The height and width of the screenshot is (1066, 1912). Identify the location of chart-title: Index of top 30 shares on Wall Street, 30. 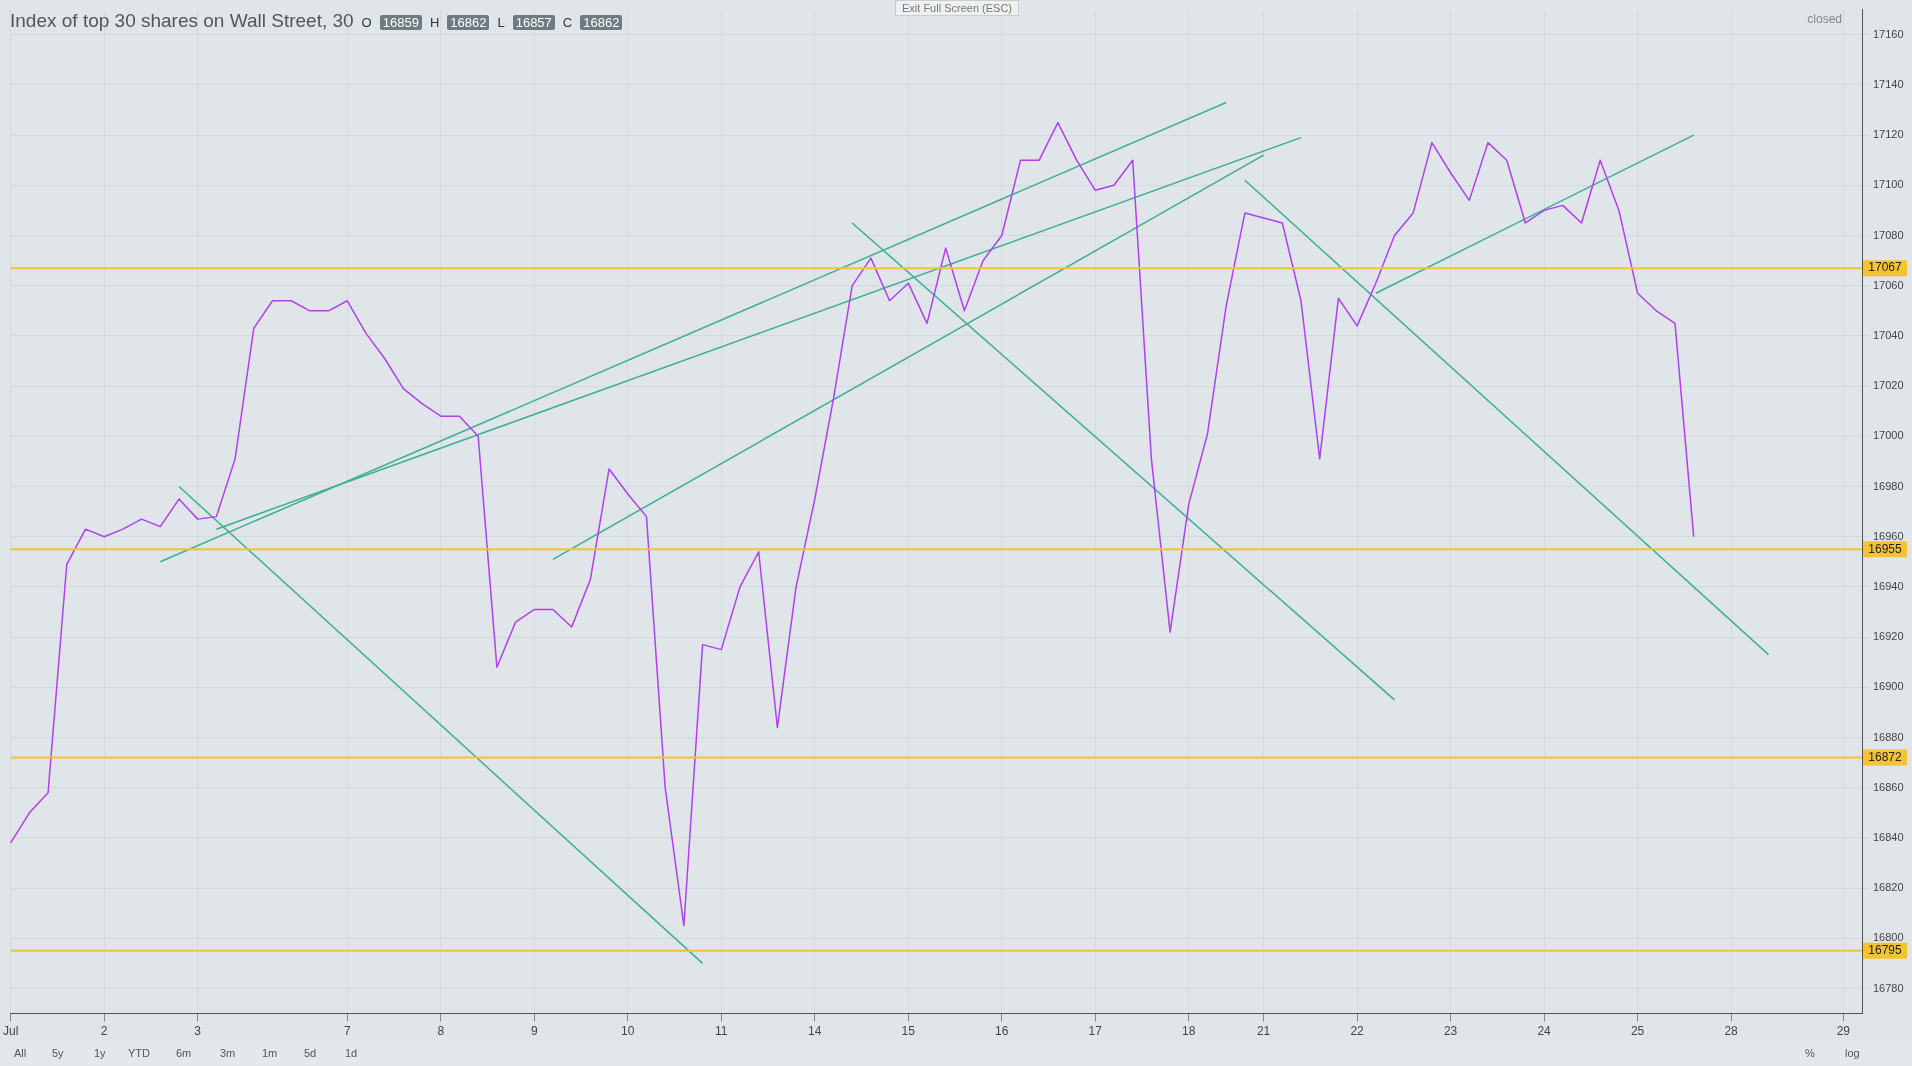
(182, 21).